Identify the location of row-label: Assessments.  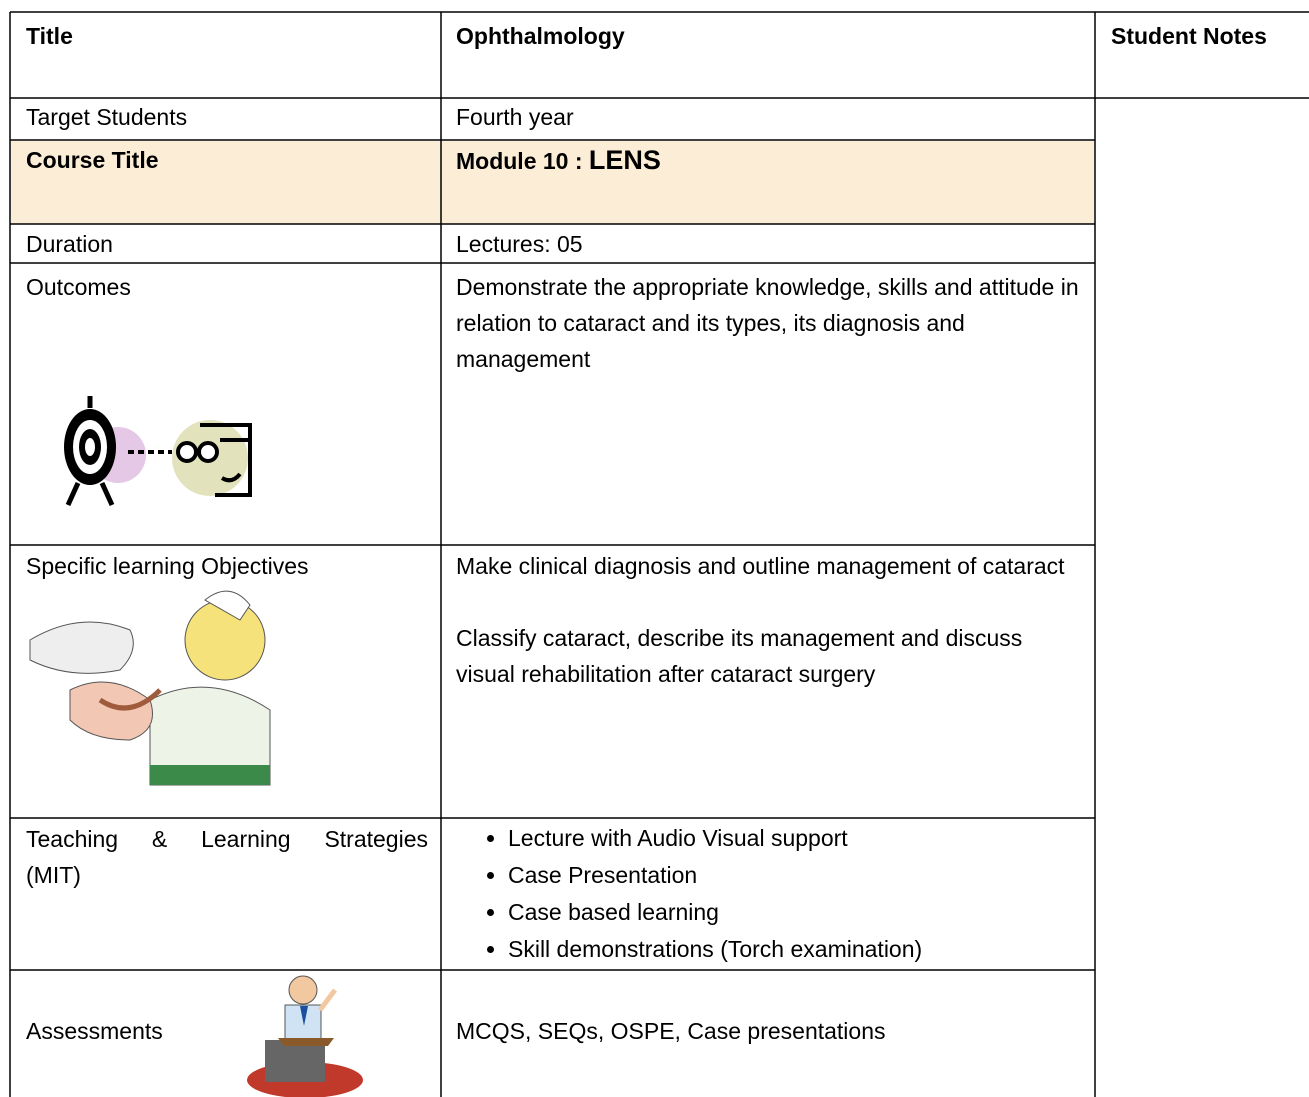
(94, 1031).